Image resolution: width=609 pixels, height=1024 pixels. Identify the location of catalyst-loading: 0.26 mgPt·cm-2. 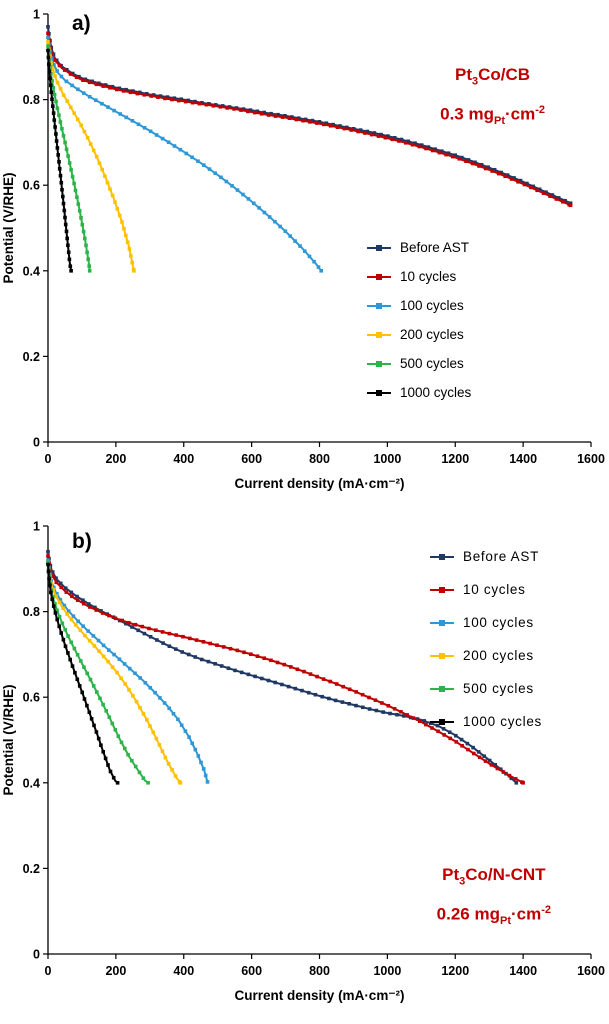
(494, 916).